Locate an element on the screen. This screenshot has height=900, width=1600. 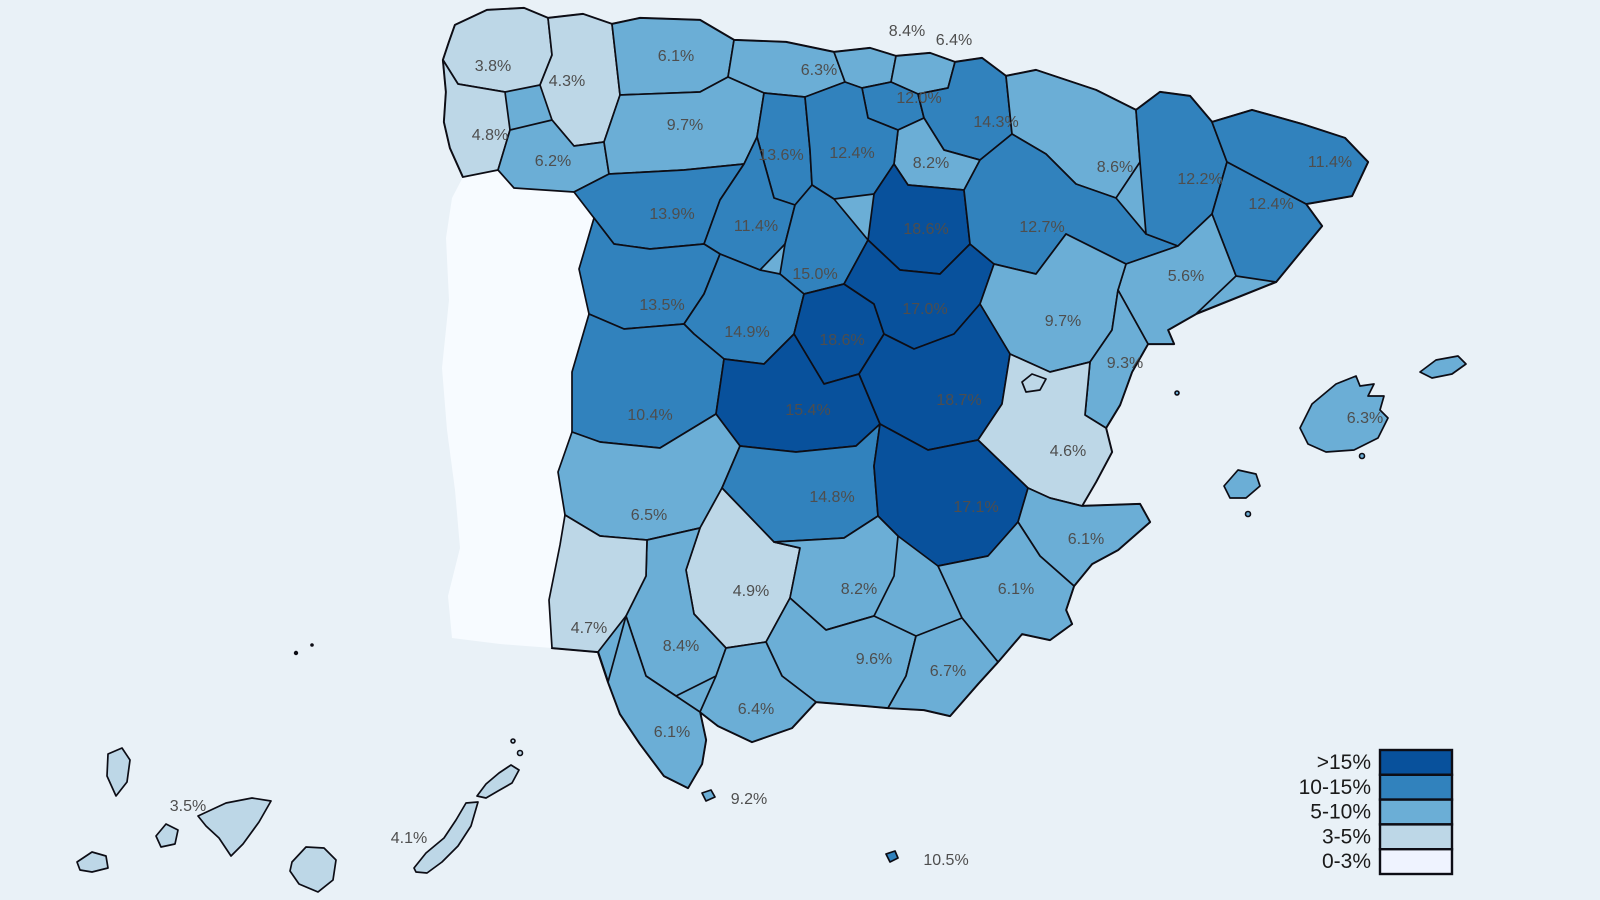
value-label-cantabria: 6.3% is located at coordinates (819, 70).